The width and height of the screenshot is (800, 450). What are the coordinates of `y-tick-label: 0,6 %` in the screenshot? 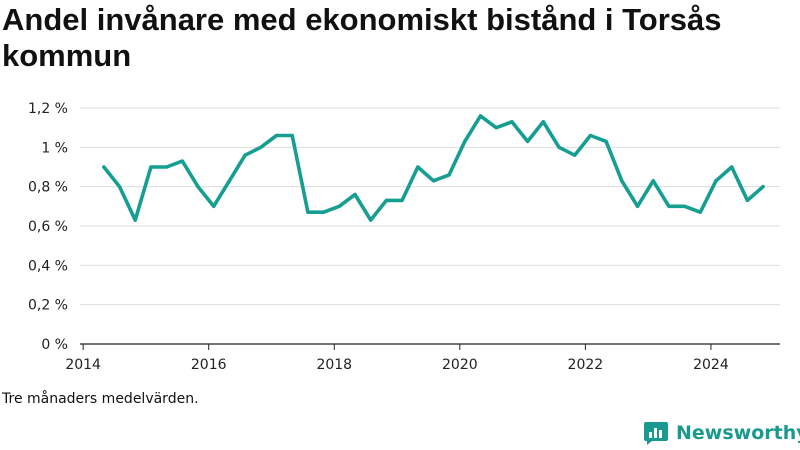 It's located at (48, 227).